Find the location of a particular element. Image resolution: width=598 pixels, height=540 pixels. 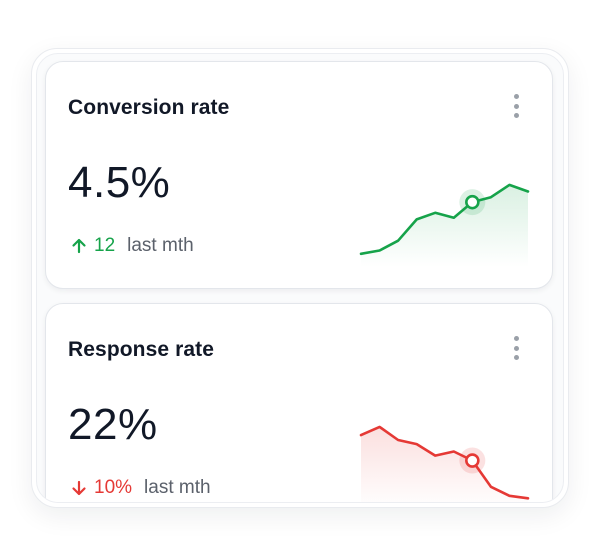

trend-indicator: 10% last mth is located at coordinates (140, 488).